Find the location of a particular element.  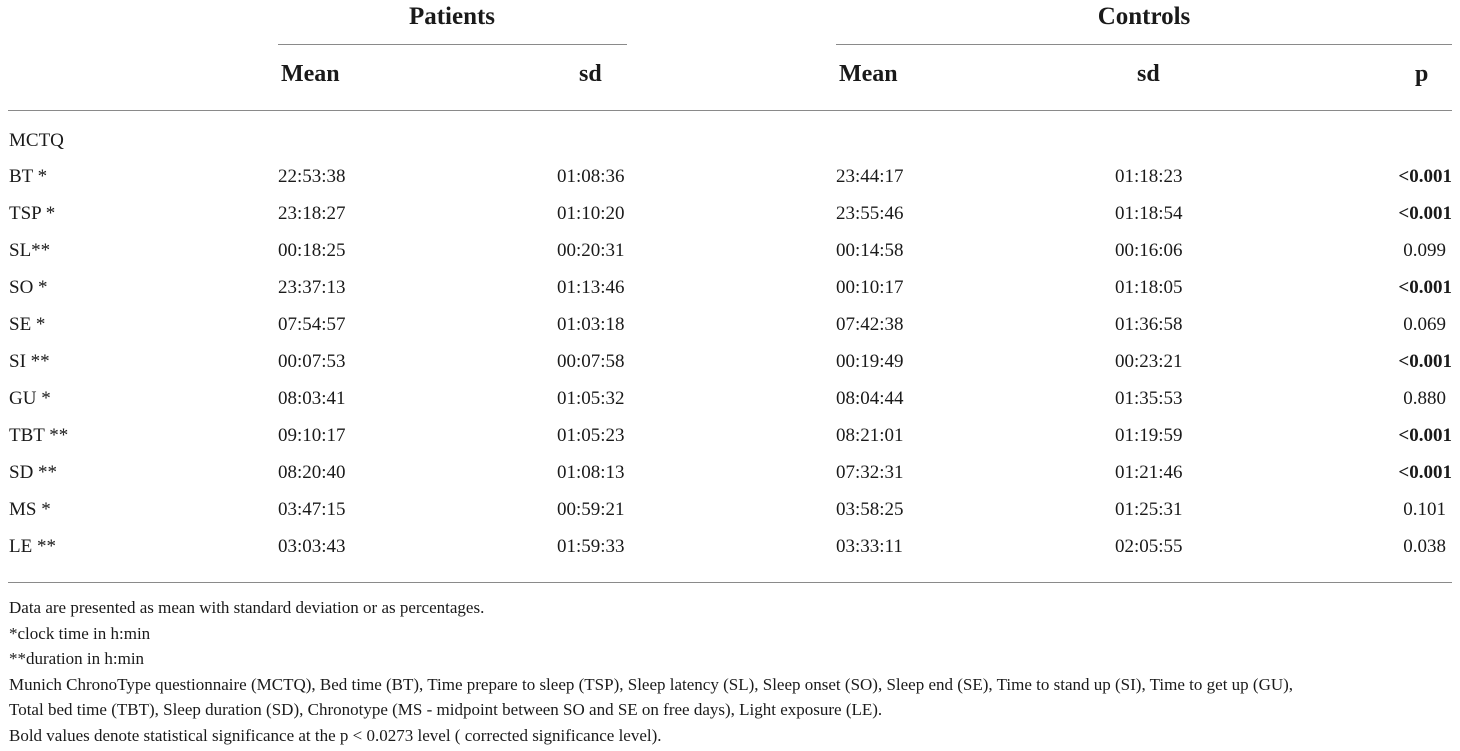

patients-mean-cell: 00:07:53 is located at coordinates (312, 361).